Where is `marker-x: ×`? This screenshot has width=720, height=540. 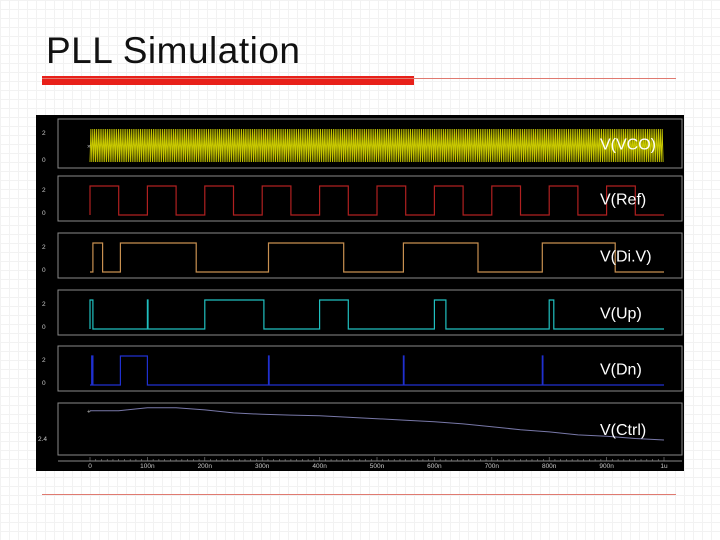
marker-x: × is located at coordinates (89, 147).